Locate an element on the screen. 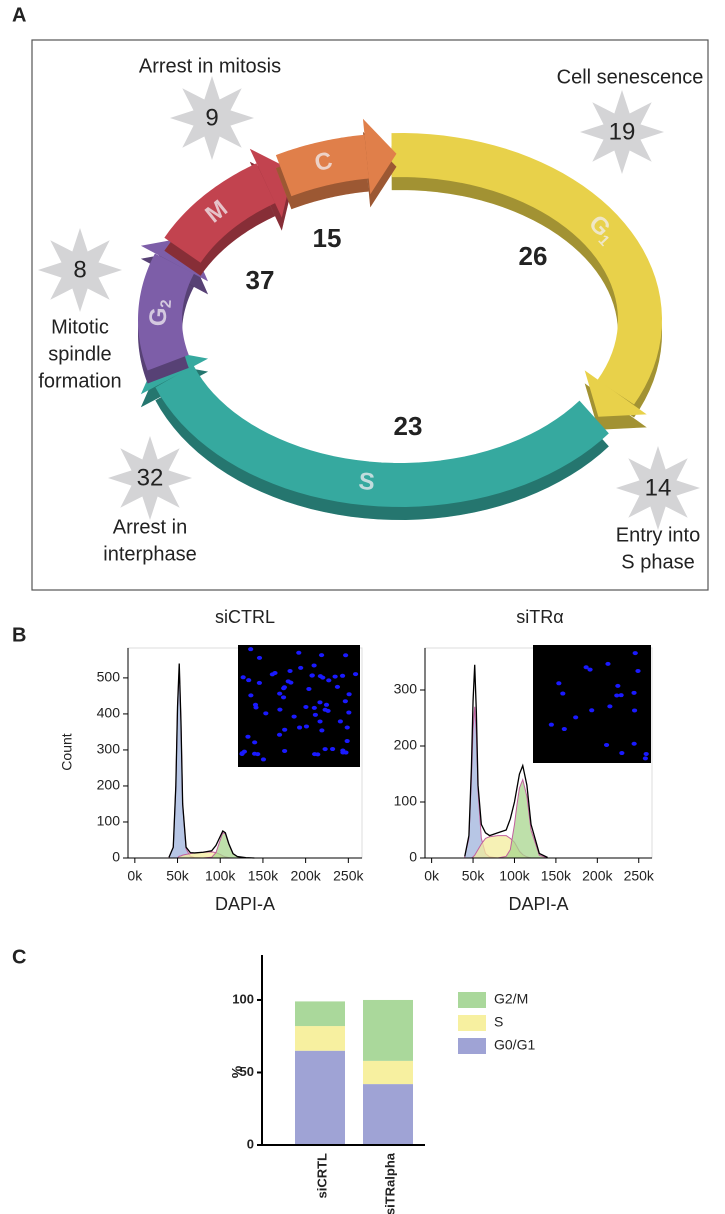  panel-label: B is located at coordinates (19, 635).